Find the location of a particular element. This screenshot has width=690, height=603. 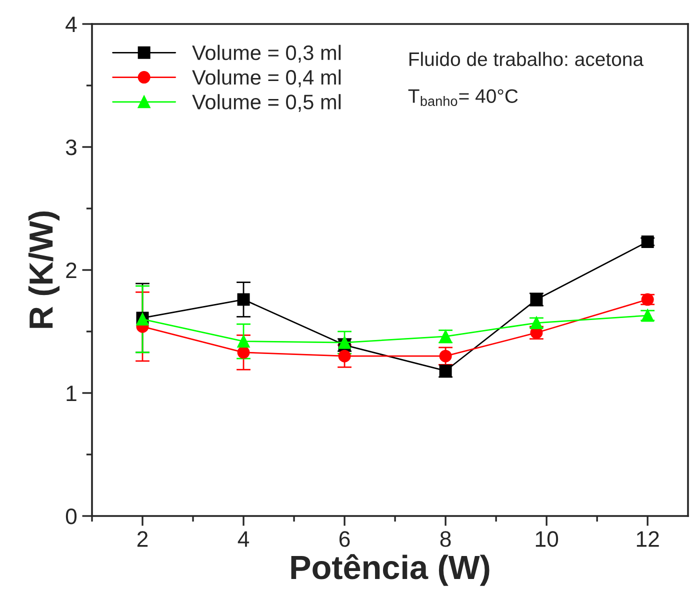

x-tick-label: 10 is located at coordinates (547, 539).